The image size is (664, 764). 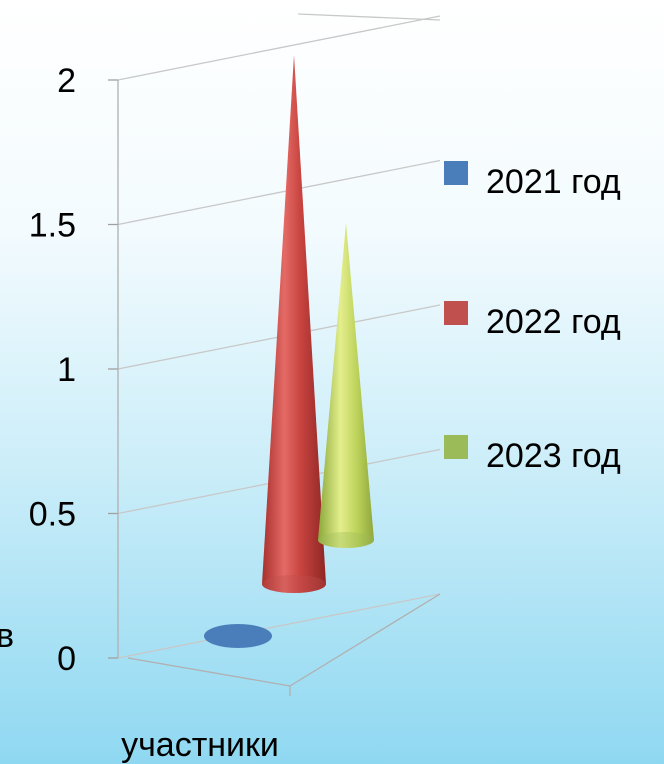 I want to click on cone-2022-год, so click(x=294, y=324).